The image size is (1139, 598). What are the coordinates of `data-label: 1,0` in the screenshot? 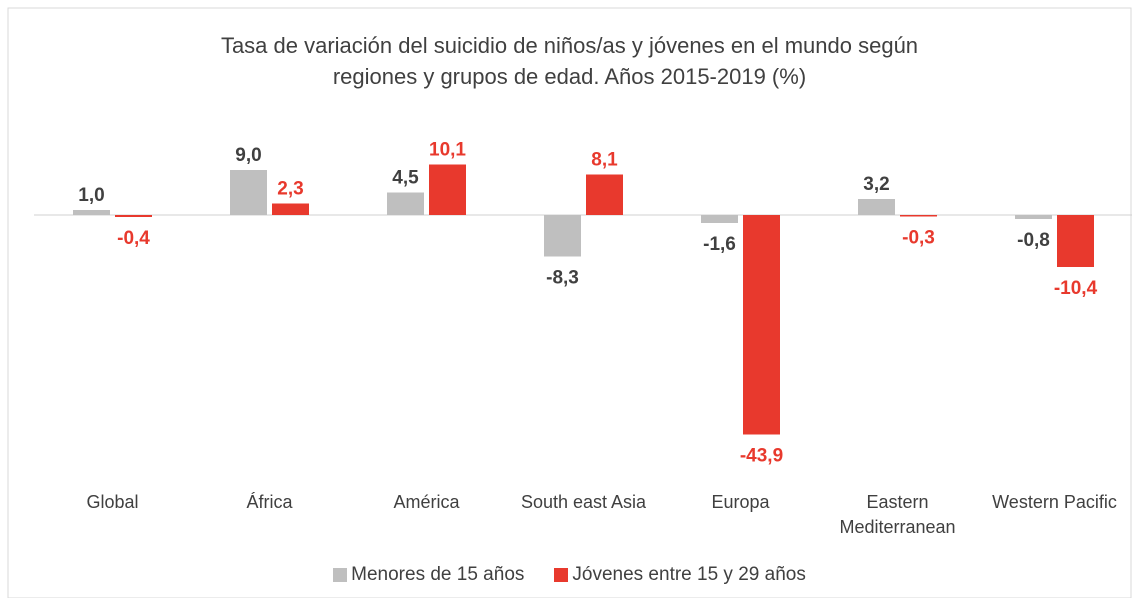 It's located at (91, 195).